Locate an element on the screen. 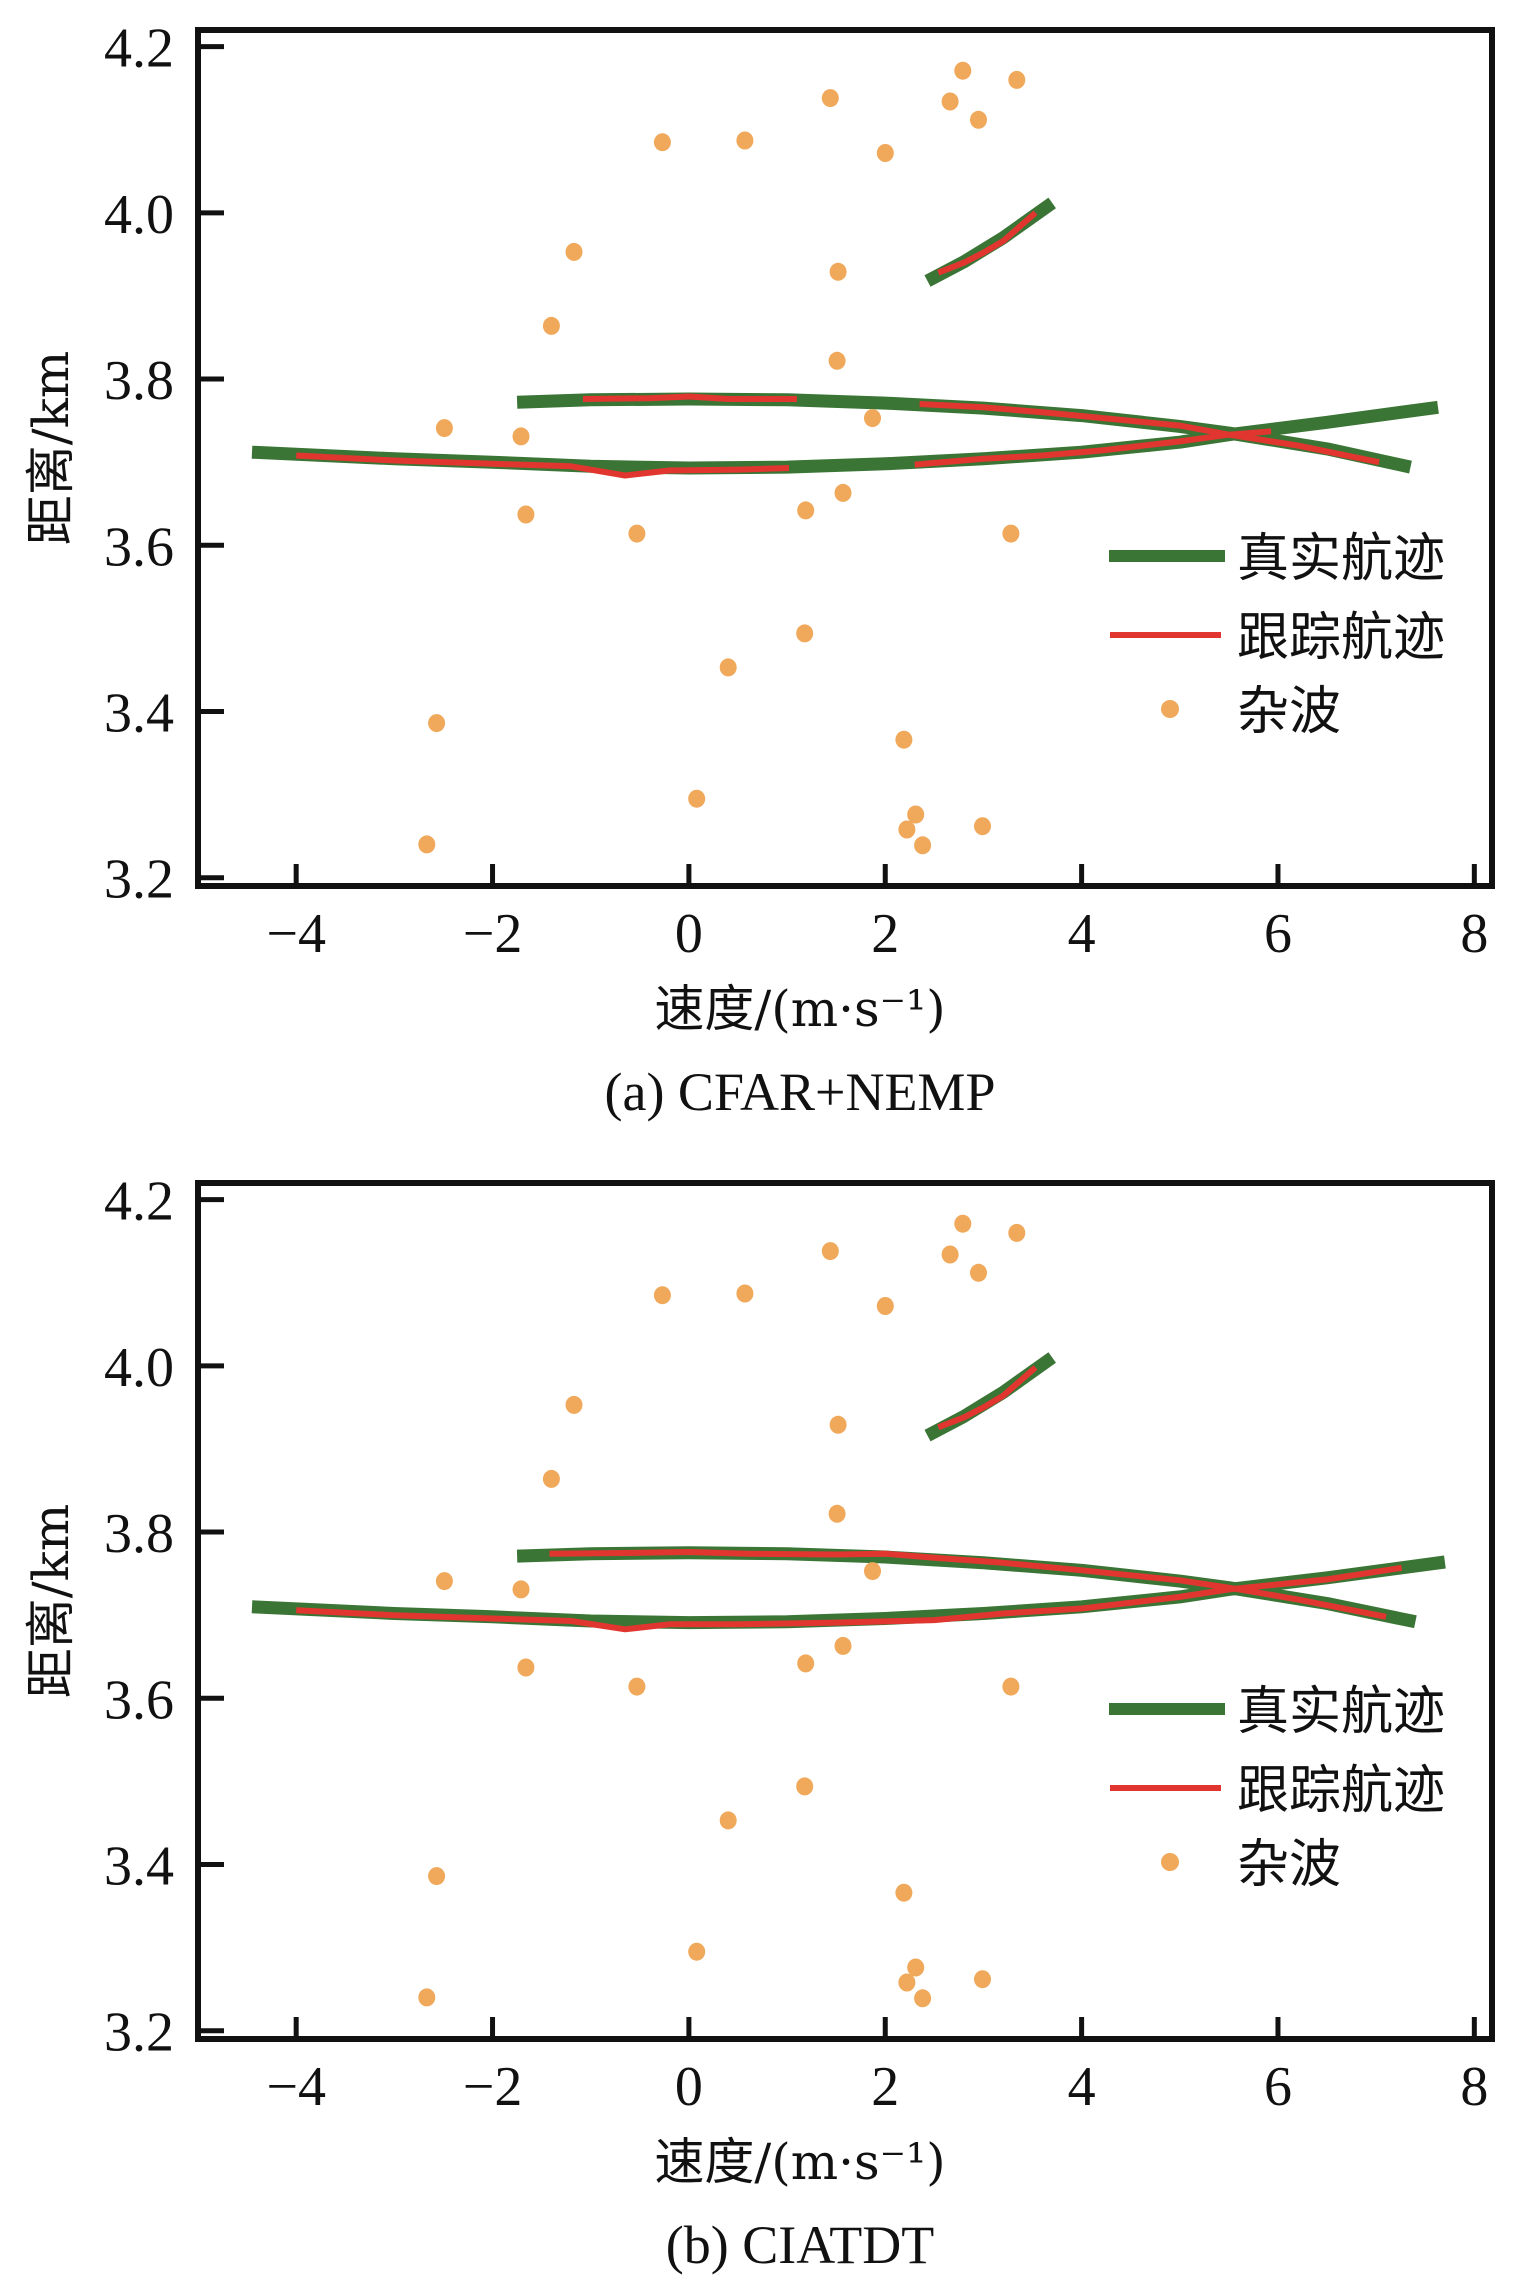 This screenshot has height=2287, width=1535. y-axis-title-a: 距离/km is located at coordinates (51, 448).